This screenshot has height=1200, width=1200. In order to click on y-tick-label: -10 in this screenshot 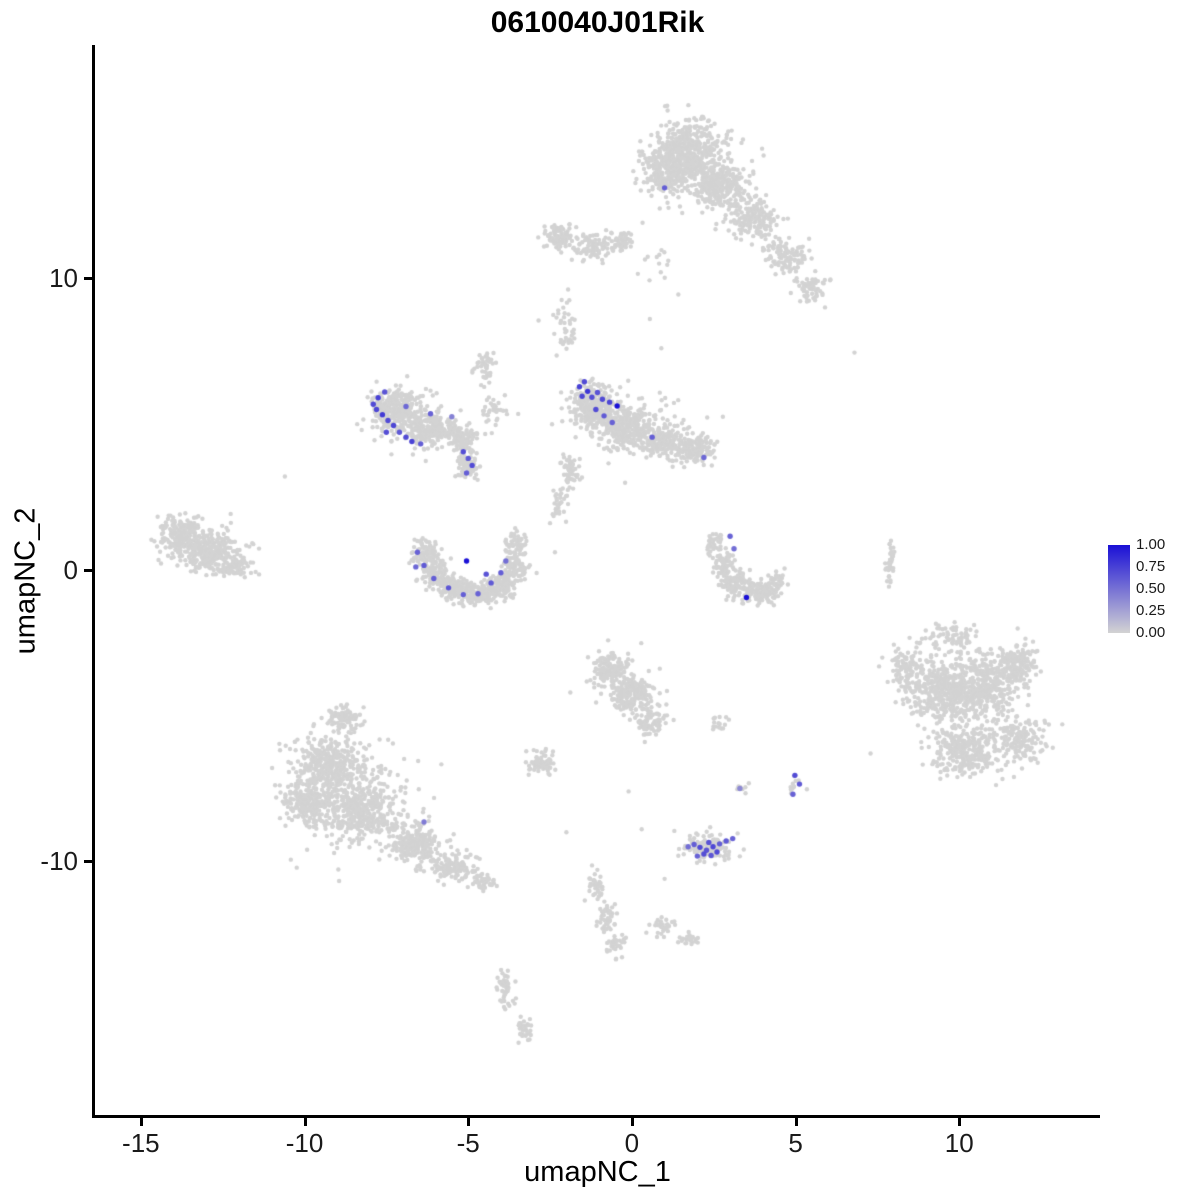, I will do `click(59, 861)`.